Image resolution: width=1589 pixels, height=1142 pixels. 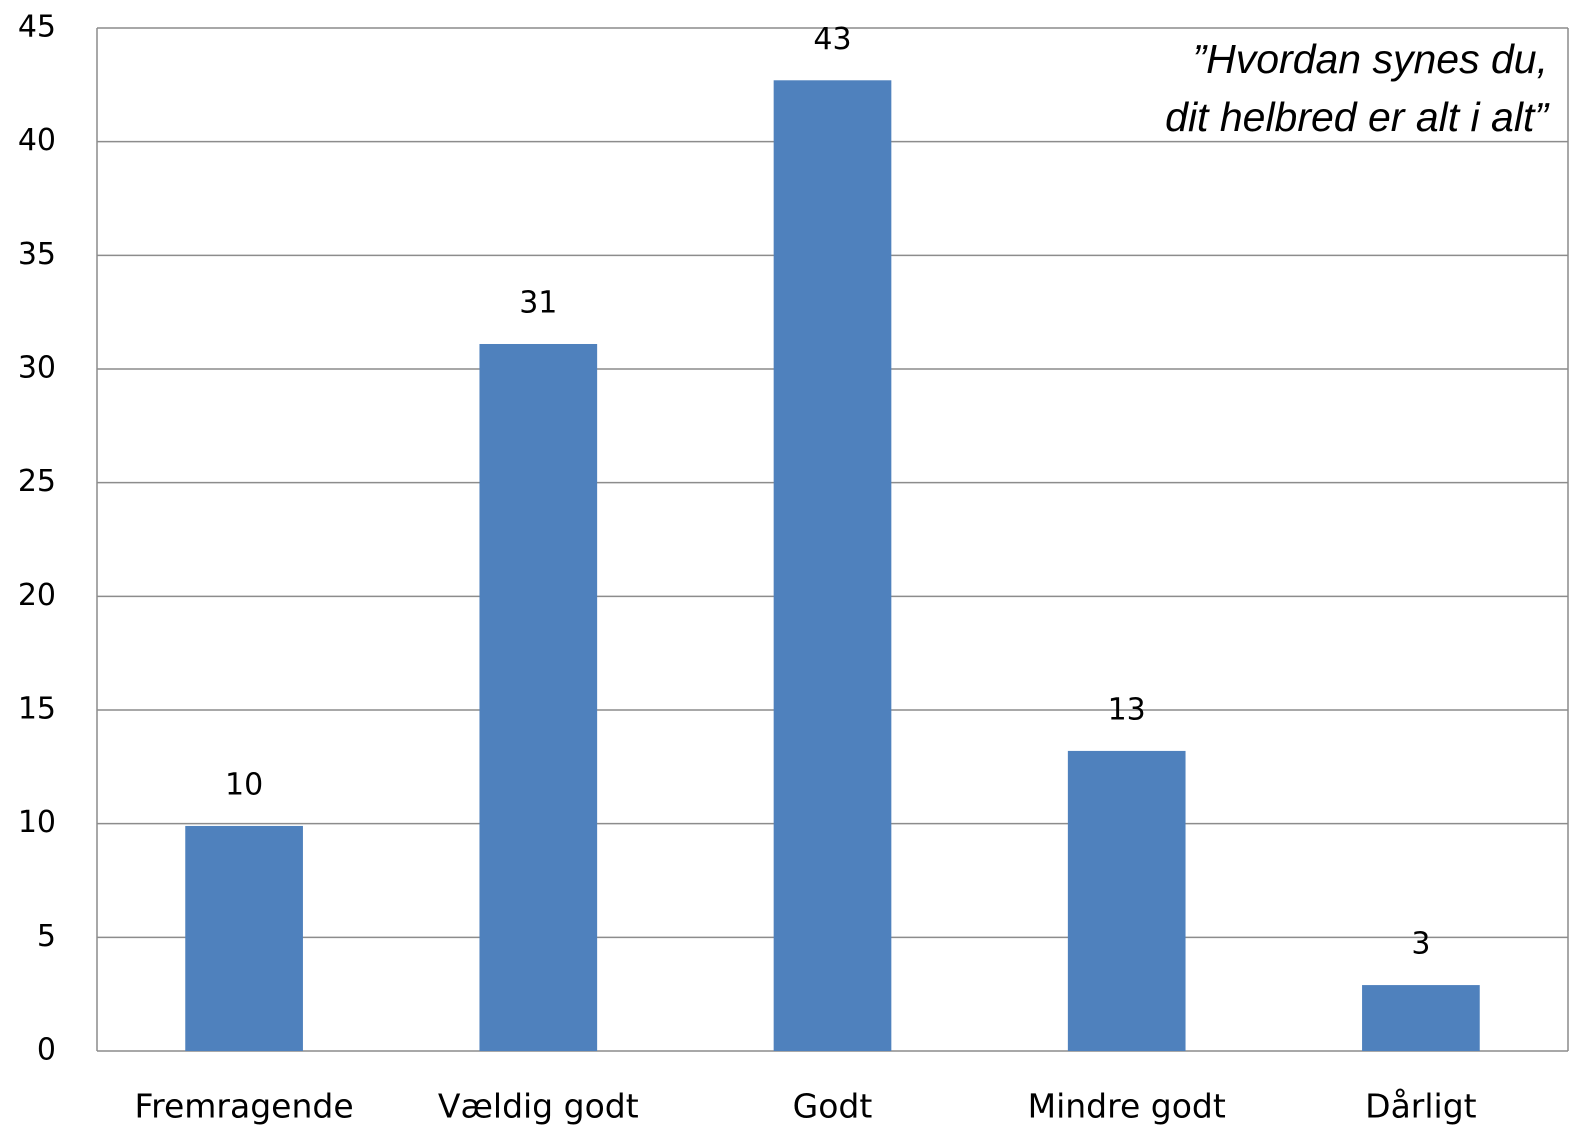 I want to click on y-tick-label: 35, so click(x=37, y=254).